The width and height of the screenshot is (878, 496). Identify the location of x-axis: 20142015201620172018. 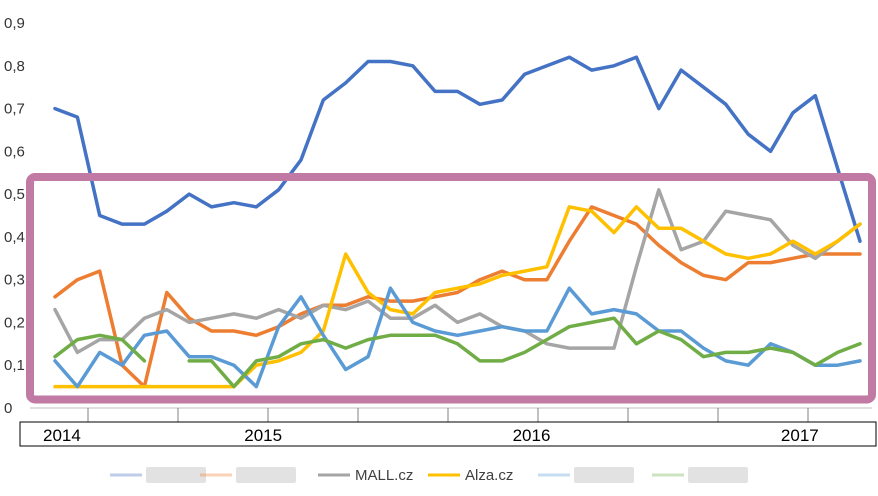
(448, 427).